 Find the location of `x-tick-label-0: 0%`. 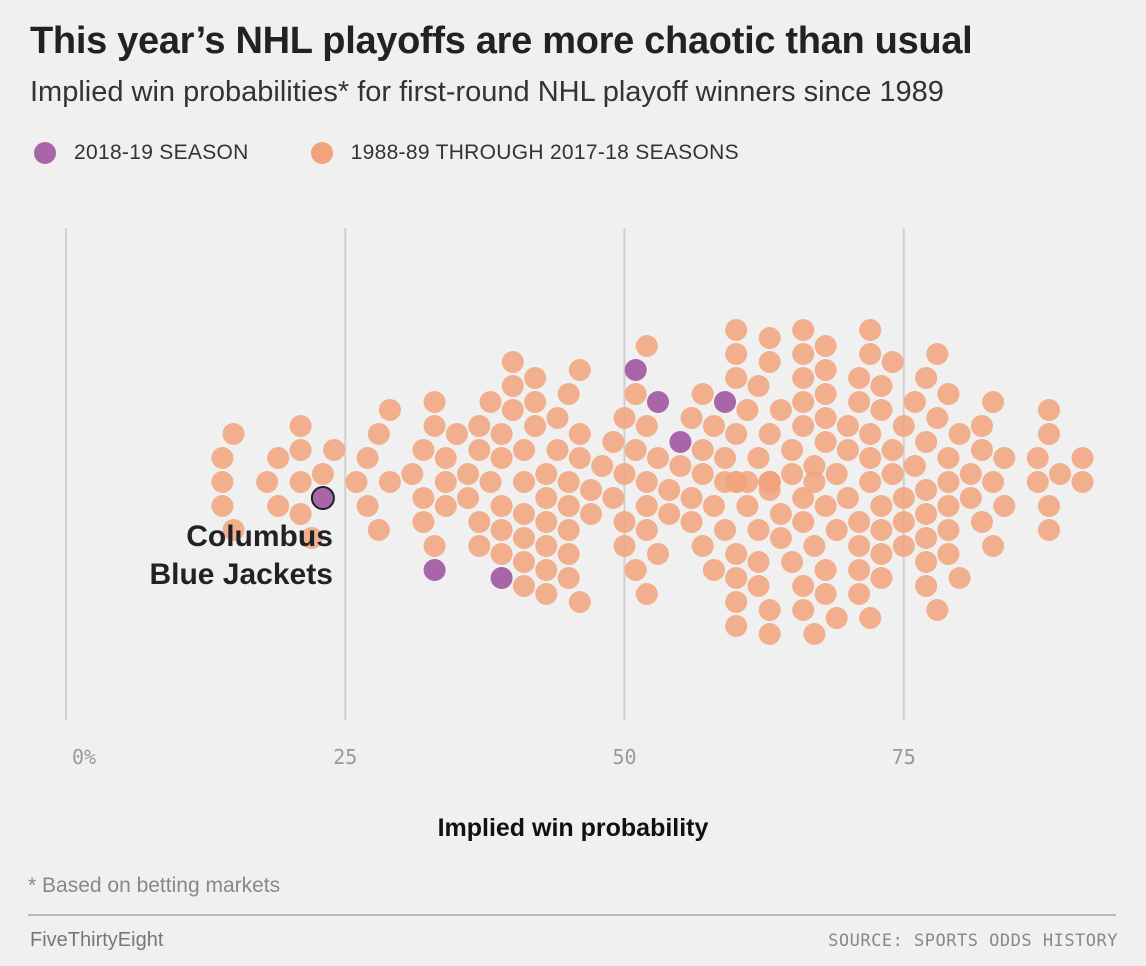

x-tick-label-0: 0% is located at coordinates (84, 757).